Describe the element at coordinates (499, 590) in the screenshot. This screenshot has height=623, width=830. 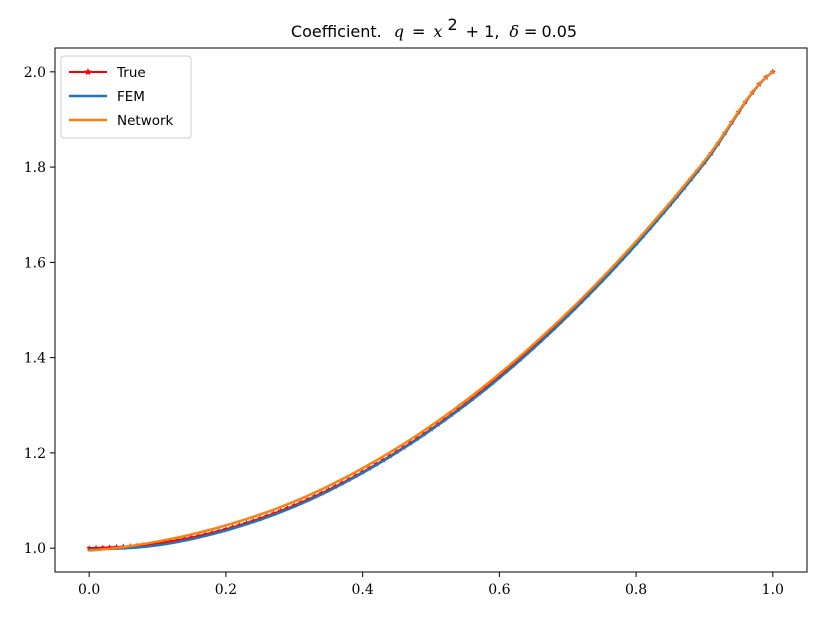
I see `x-tick-label: 0.6` at that location.